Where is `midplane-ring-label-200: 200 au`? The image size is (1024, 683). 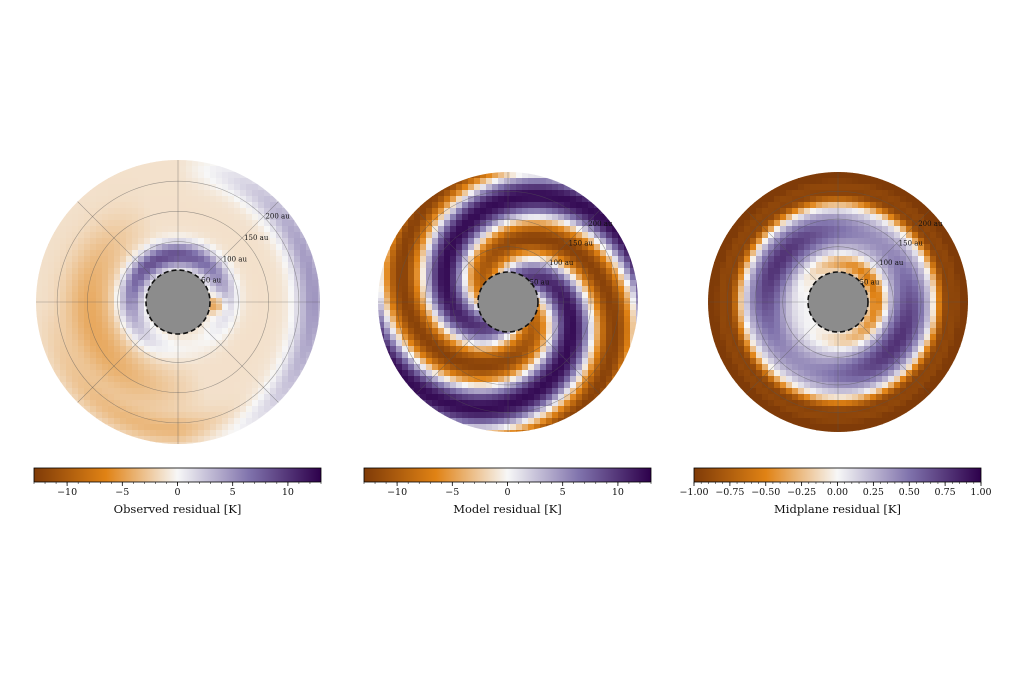
midplane-ring-label-200: 200 au is located at coordinates (930, 224).